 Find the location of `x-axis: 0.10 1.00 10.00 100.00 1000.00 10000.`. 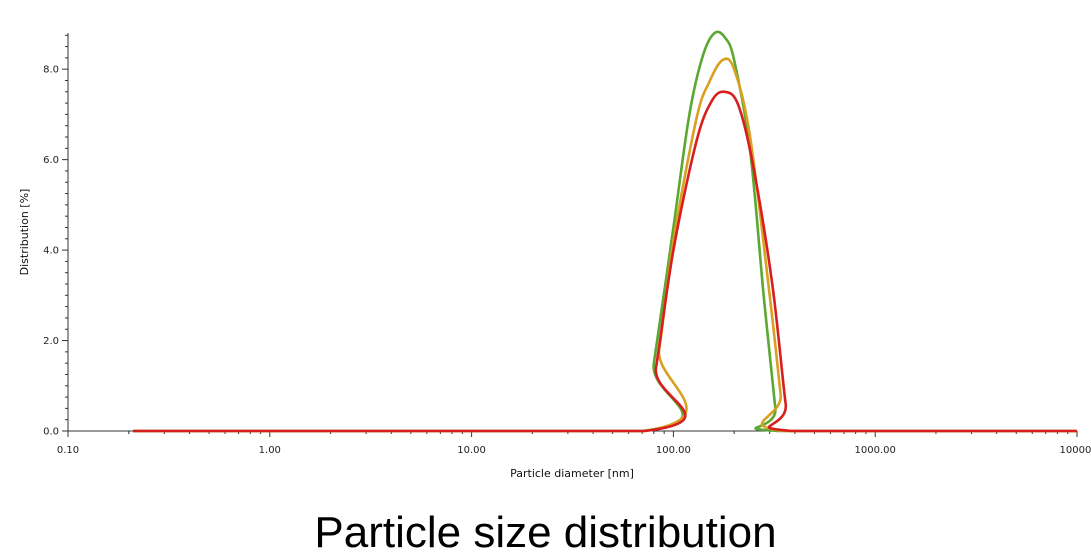

x-axis: 0.10 1.00 10.00 100.00 1000.00 10000. is located at coordinates (574, 443).